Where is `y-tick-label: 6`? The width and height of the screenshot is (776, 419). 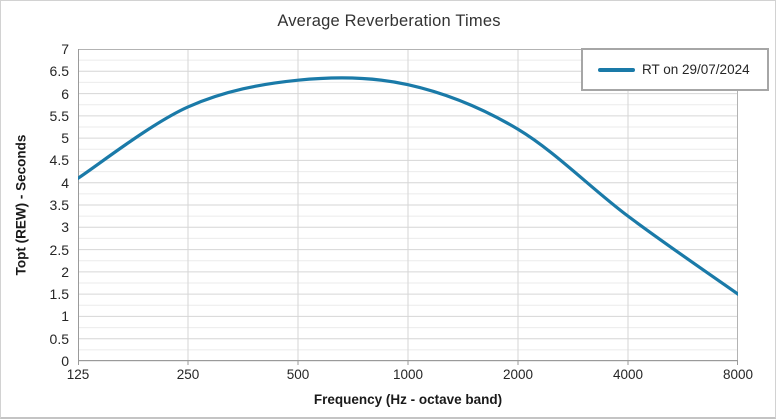
y-tick-label: 6 is located at coordinates (65, 93).